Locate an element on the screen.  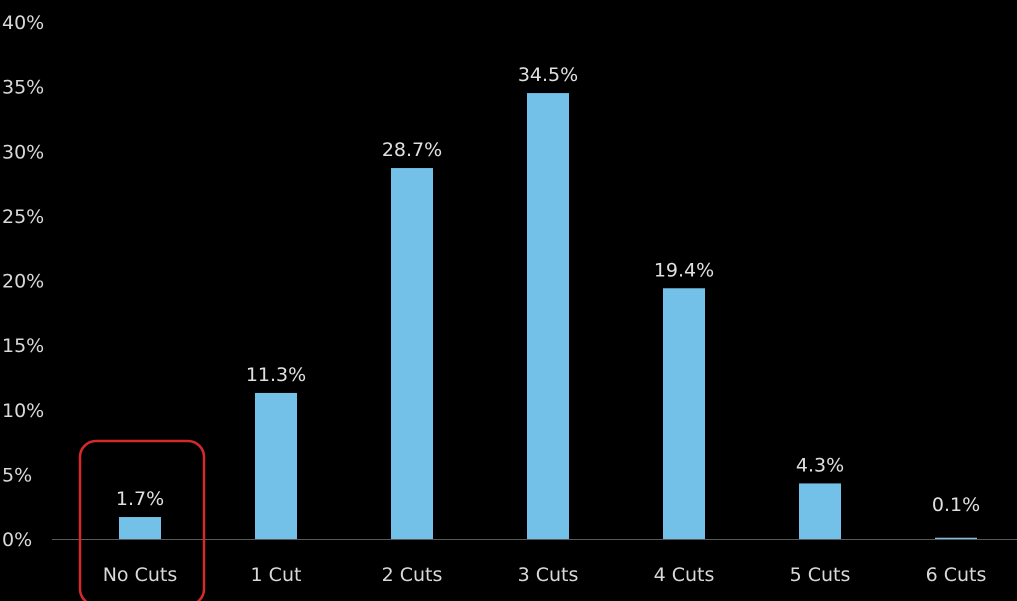
highlight-annotation is located at coordinates (142, 520).